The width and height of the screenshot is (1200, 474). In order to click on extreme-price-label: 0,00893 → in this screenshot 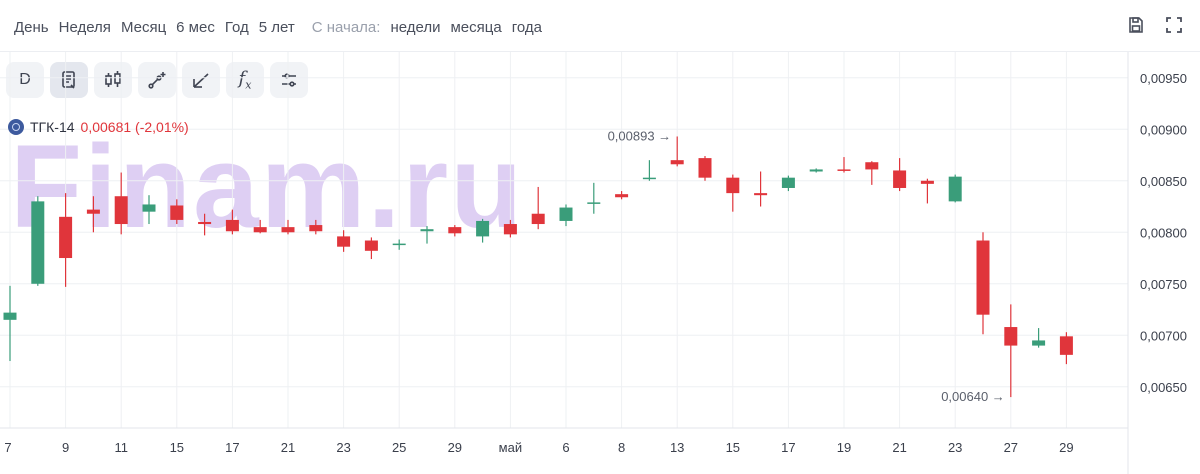, I will do `click(640, 135)`.